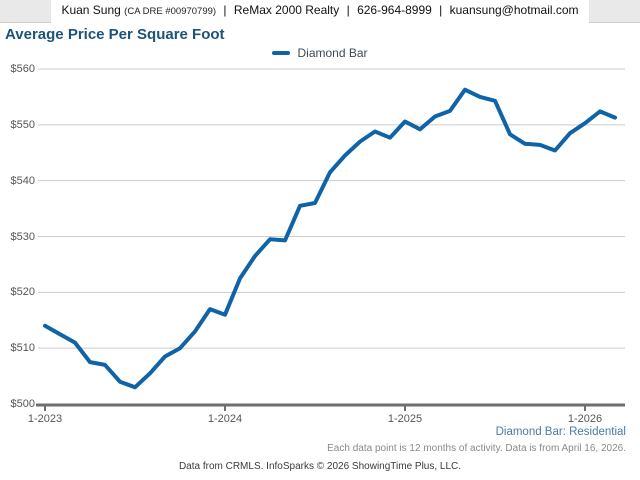  What do you see at coordinates (514, 9) in the screenshot?
I see `agent-email: kuansung@hotmail.com` at bounding box center [514, 9].